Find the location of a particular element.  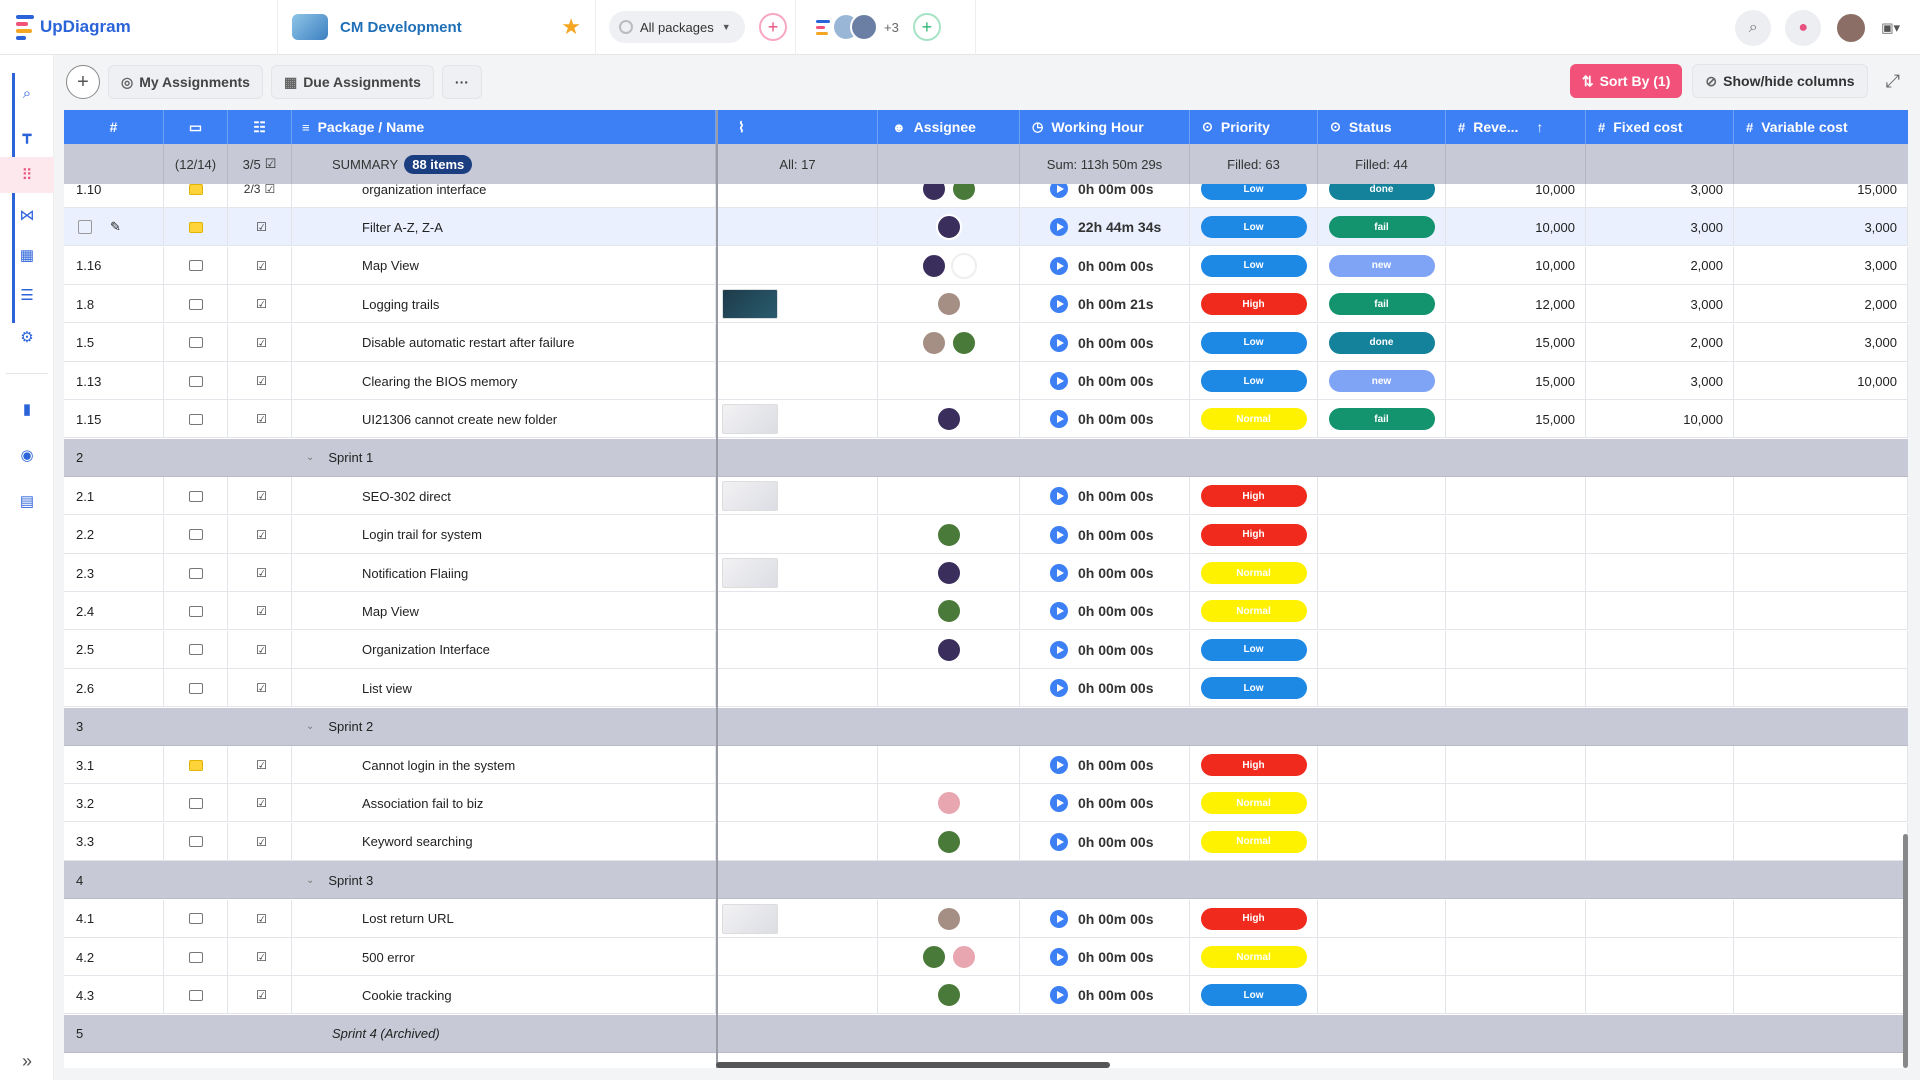

add-member-button: + is located at coordinates (926, 27).